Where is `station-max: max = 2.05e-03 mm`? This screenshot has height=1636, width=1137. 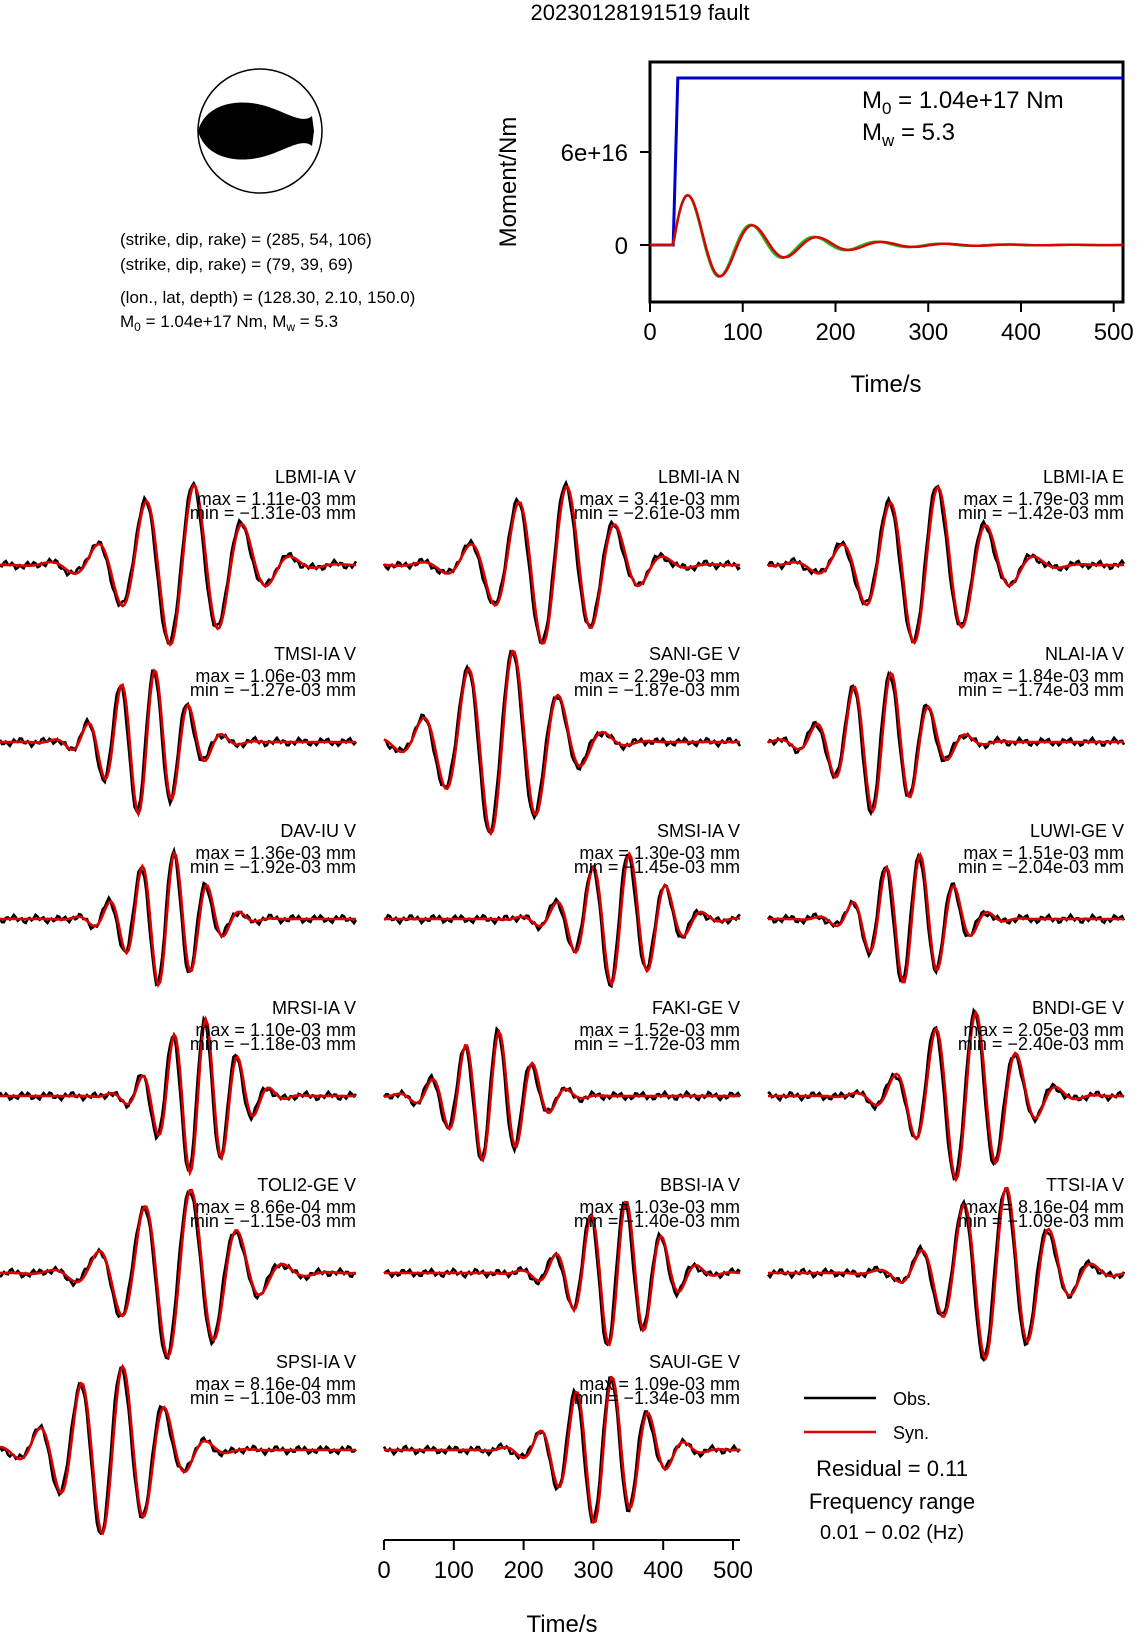
station-max: max = 2.05e-03 mm is located at coordinates (1043, 1030).